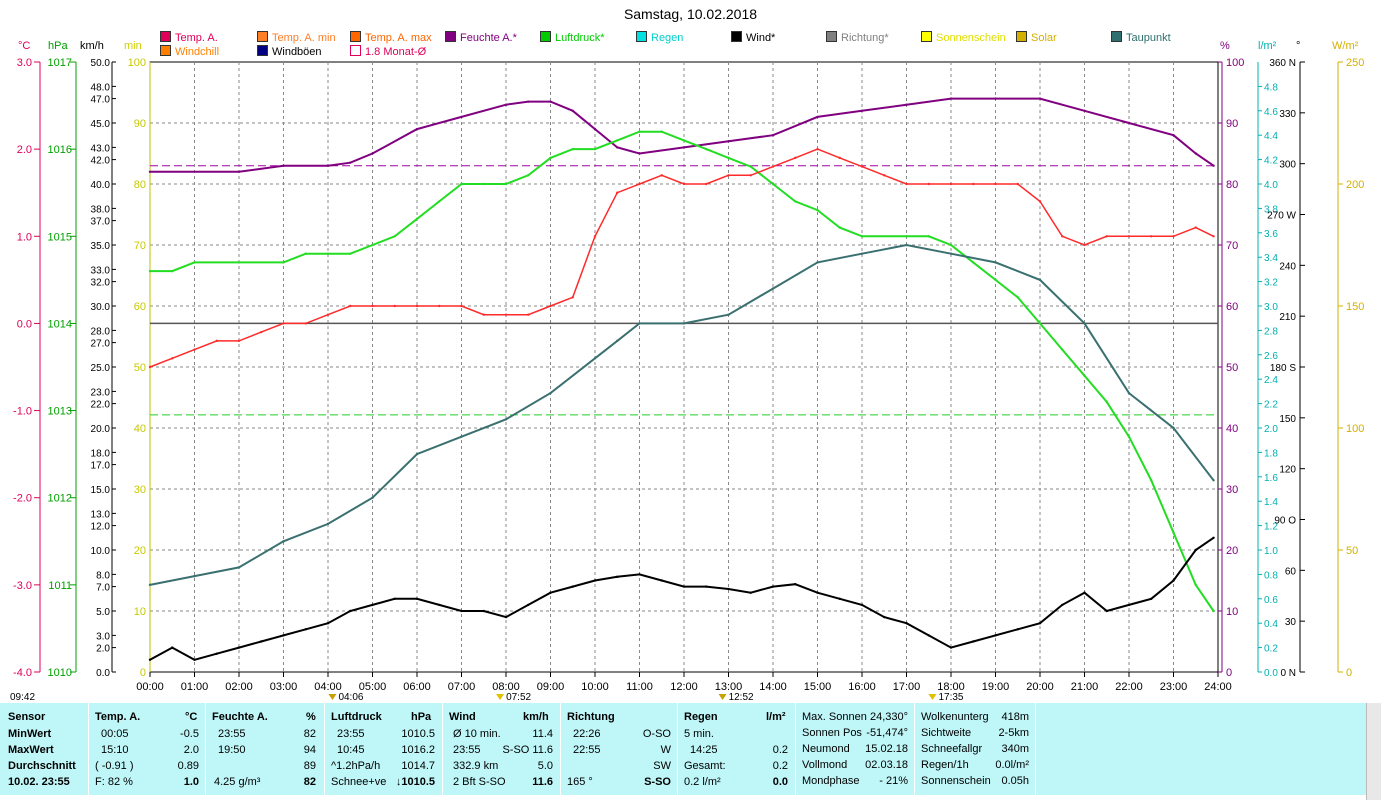 This screenshot has width=1381, height=800. What do you see at coordinates (1287, 317) in the screenshot?
I see `direction-tick-label: 210` at bounding box center [1287, 317].